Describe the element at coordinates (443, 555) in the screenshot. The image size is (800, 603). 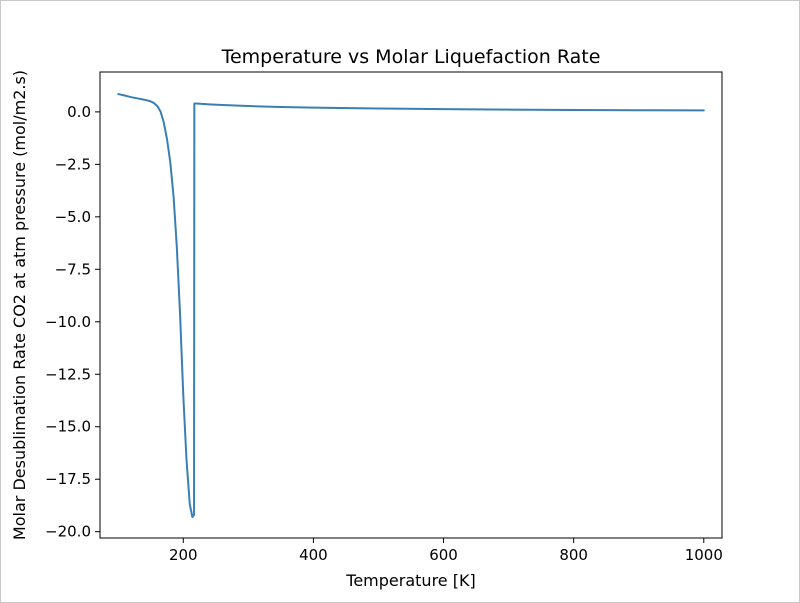
I see `x-tick-label: 600` at that location.